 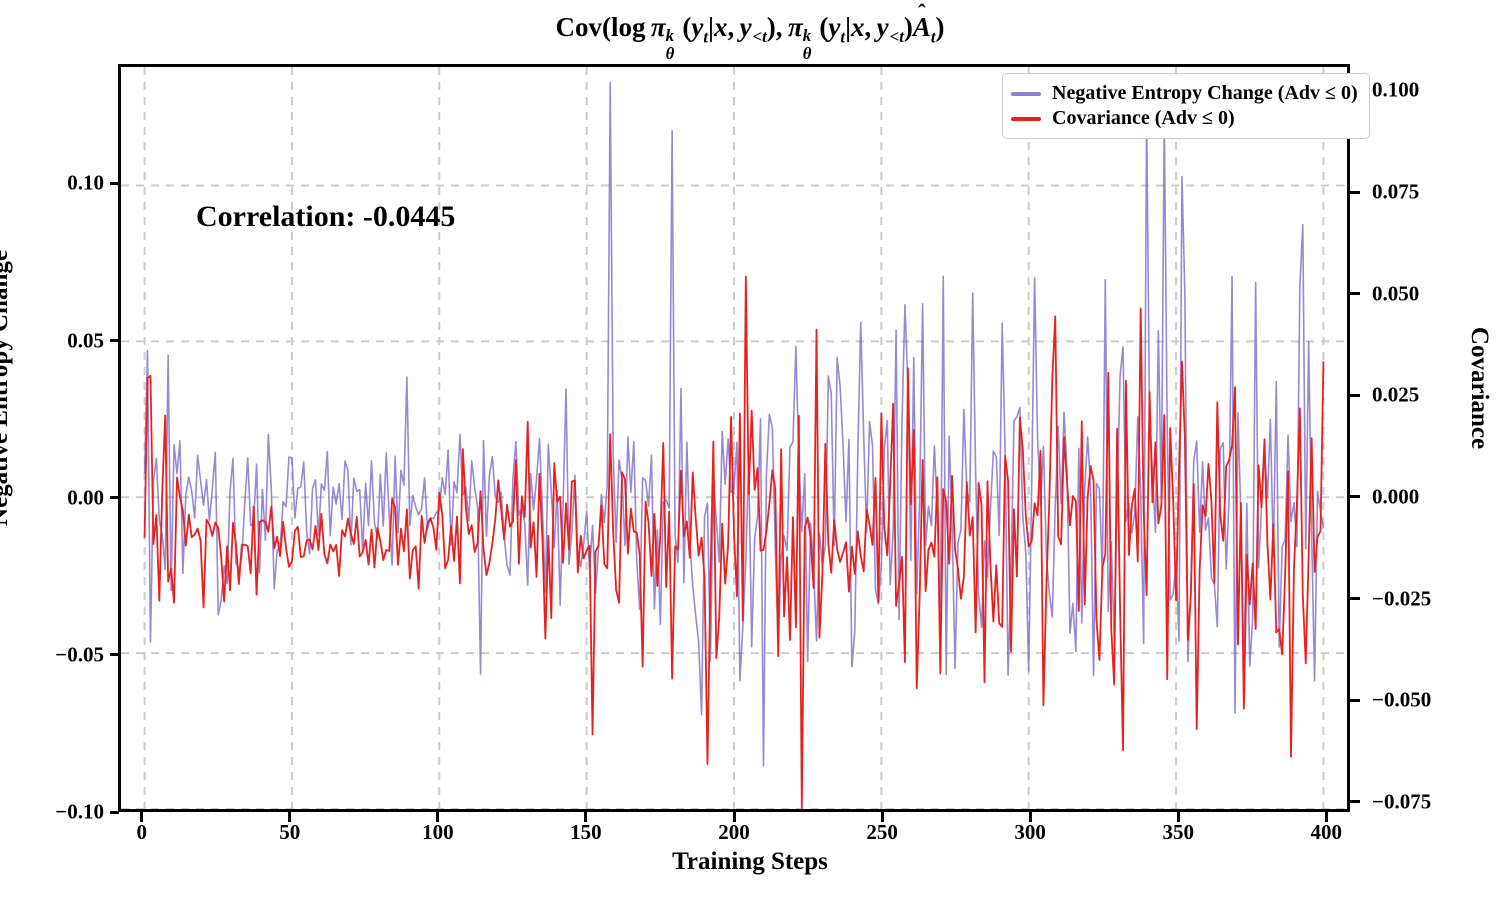 I want to click on y-axis-left-tick-label: 0.05, so click(x=85, y=340).